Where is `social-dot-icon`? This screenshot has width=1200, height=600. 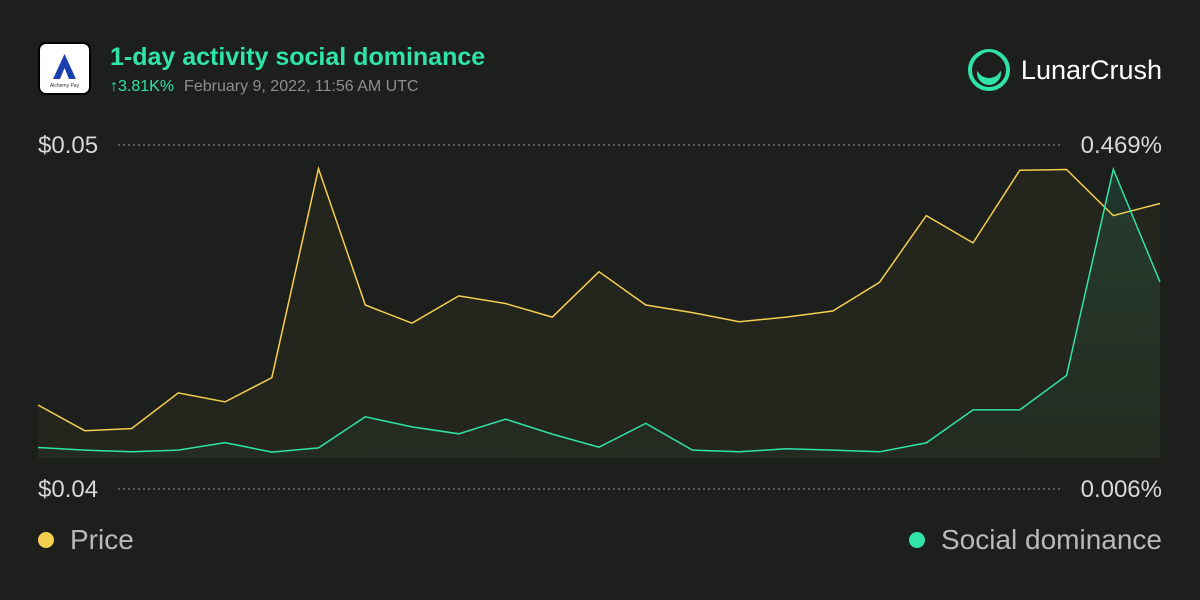
social-dot-icon is located at coordinates (916, 540).